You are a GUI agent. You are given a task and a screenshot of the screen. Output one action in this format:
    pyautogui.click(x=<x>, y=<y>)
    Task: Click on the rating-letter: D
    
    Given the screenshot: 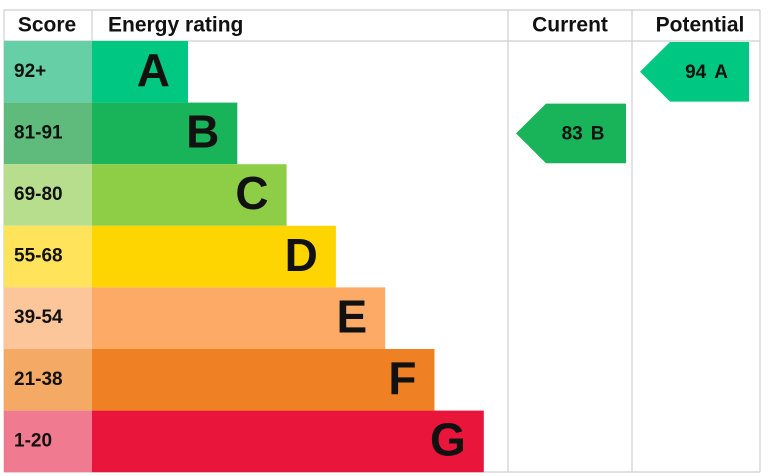 What is the action you would take?
    pyautogui.click(x=301, y=255)
    